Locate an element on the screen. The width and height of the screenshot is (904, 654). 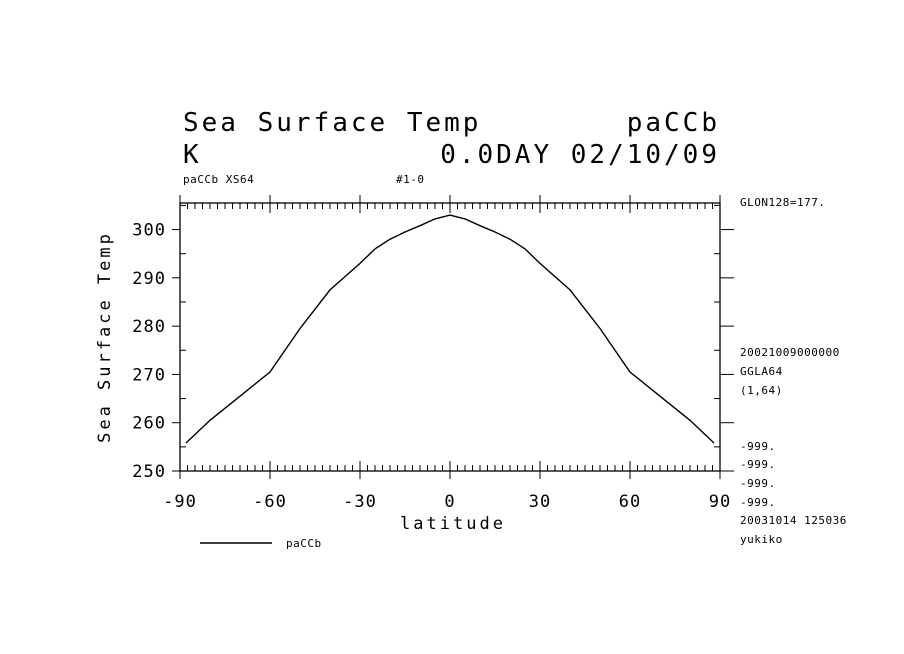
x-tick-label: -60 is located at coordinates (270, 502).